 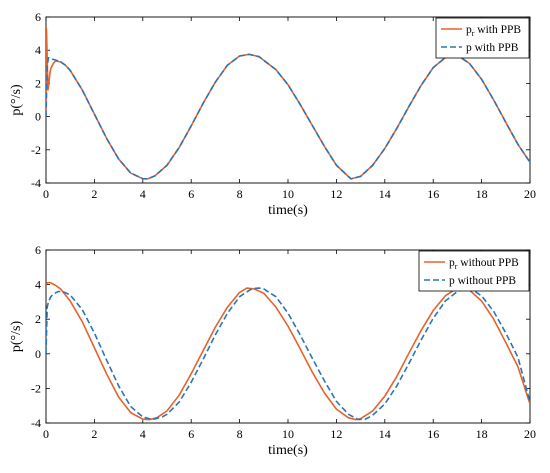 I want to click on bottom-y-tick-label: -4, so click(x=36, y=423).